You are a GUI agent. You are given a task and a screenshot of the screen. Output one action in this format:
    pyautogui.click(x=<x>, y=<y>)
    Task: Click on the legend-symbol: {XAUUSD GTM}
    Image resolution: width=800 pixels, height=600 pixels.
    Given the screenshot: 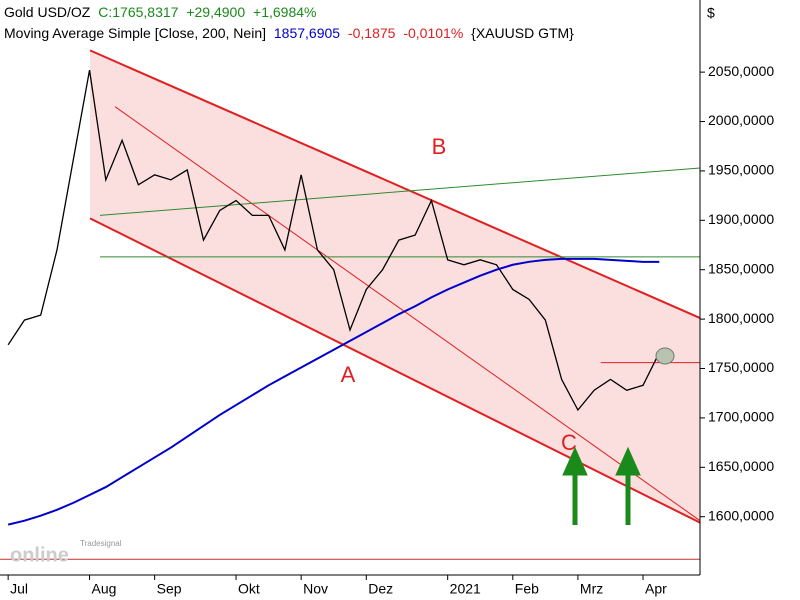 What is the action you would take?
    pyautogui.click(x=522, y=33)
    